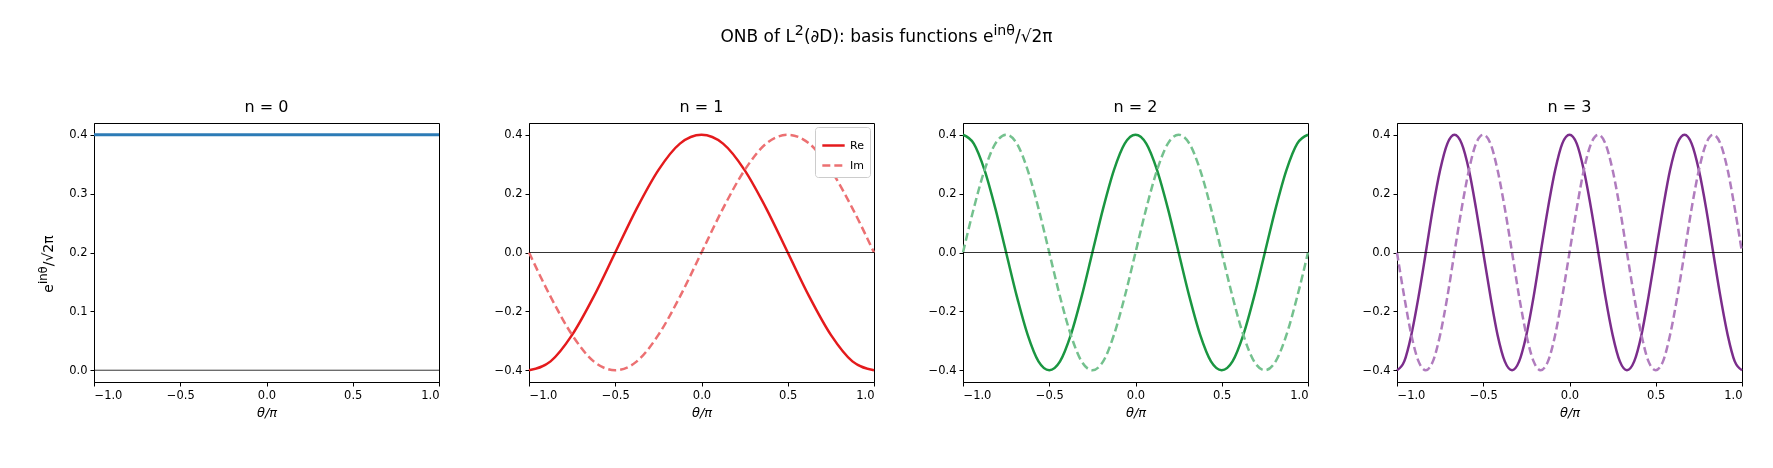  I want to click on legend-label: Im, so click(857, 165).